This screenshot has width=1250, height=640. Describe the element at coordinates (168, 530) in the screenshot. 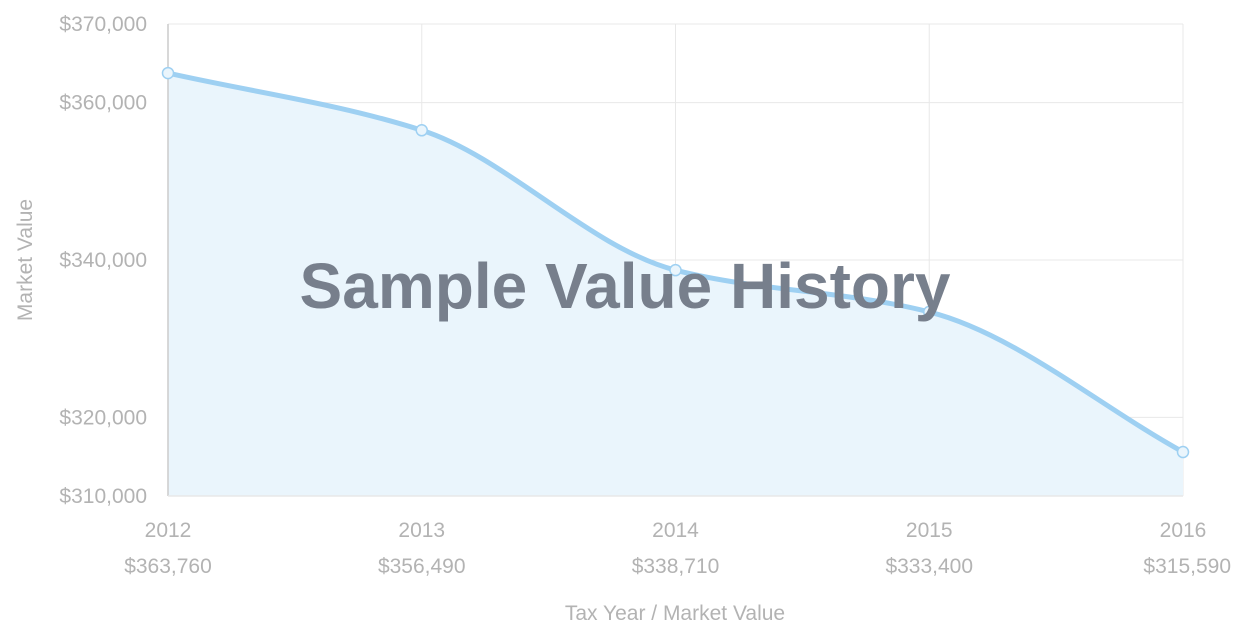

I see `x-tick-label: 2012` at that location.